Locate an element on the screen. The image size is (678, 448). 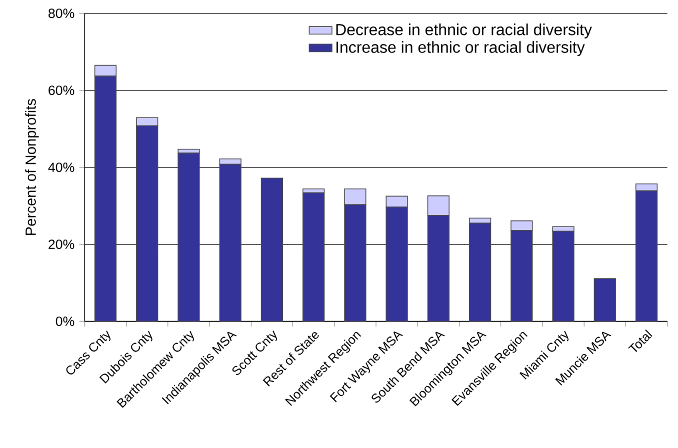
legend-label: Decrease in ethnic or racial diversity is located at coordinates (464, 31).